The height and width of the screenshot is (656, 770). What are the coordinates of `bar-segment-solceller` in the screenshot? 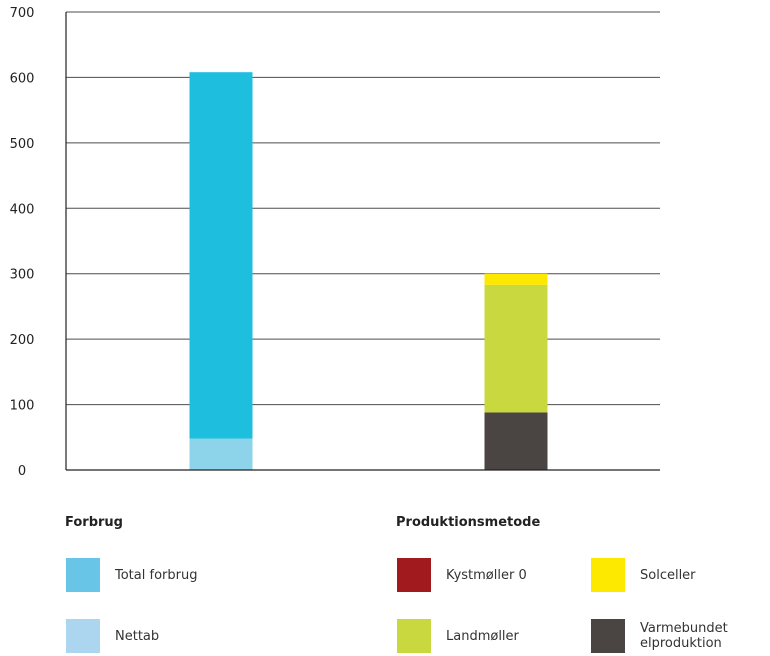 It's located at (516, 279).